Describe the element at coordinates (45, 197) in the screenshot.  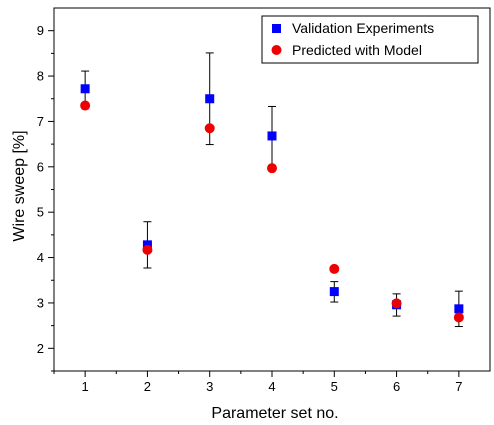
I see `y-axis-ticks: 2 3 4 5 6 7 8 9` at that location.